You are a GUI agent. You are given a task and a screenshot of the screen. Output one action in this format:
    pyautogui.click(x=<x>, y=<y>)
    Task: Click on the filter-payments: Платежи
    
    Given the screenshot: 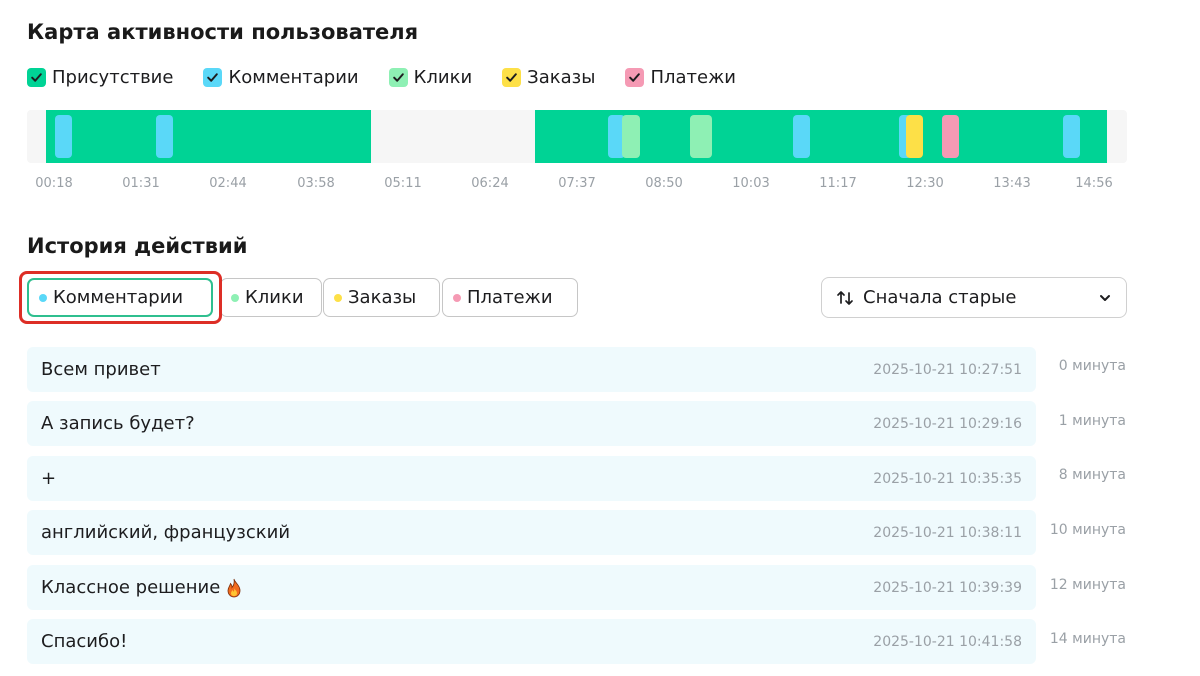 What is the action you would take?
    pyautogui.click(x=510, y=297)
    